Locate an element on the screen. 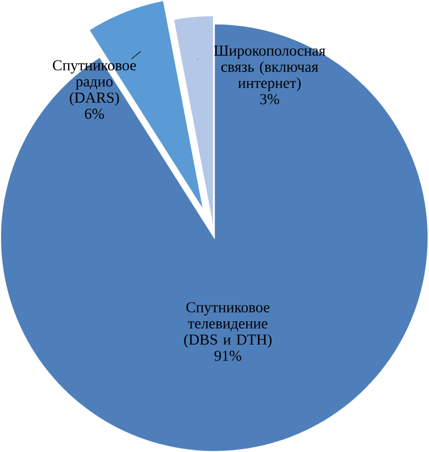  data-label: 6% is located at coordinates (94, 113).